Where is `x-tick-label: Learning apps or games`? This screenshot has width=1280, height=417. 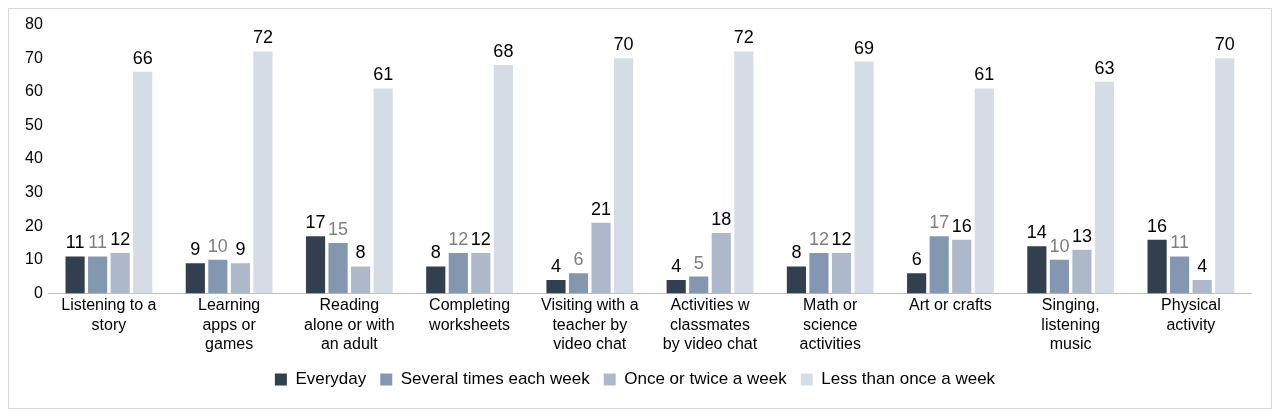
x-tick-label: Learning apps or games is located at coordinates (229, 324).